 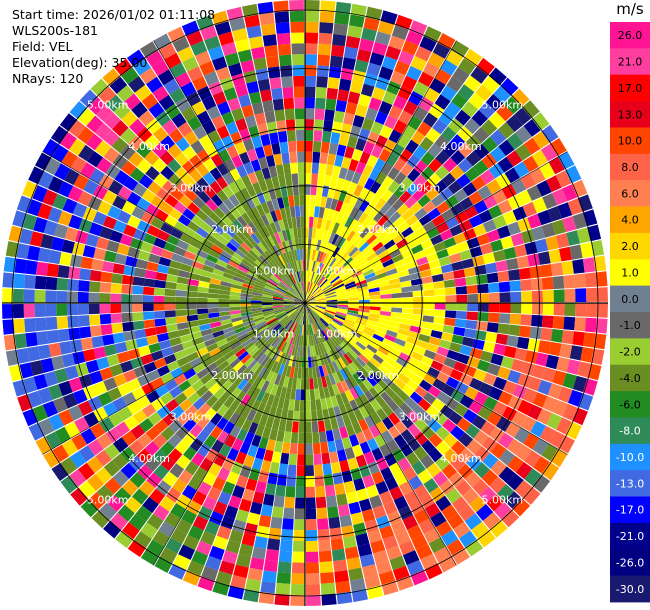 I want to click on colorbar-tick-label: -1.0, so click(x=629, y=325).